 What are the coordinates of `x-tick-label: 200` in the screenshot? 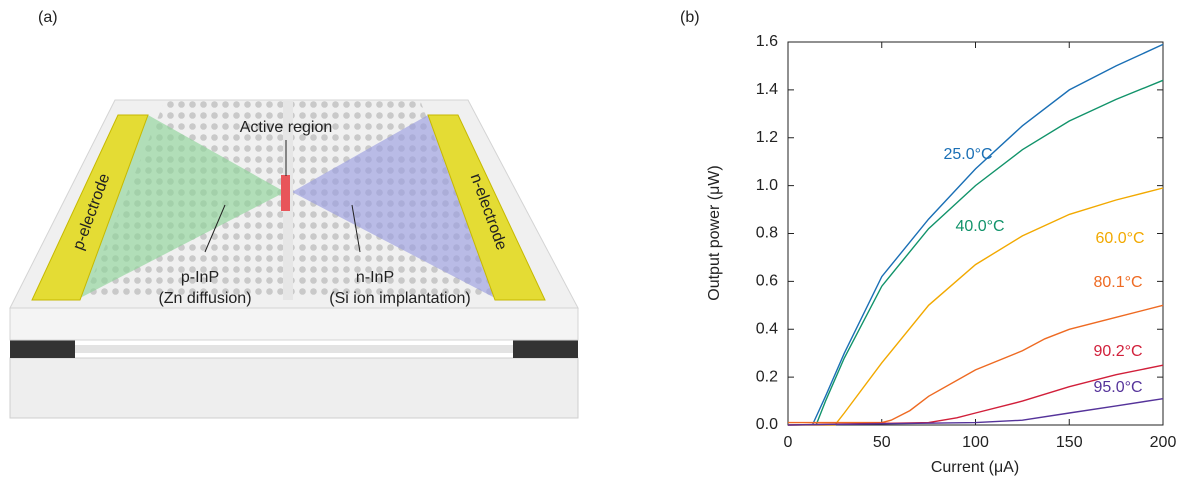 It's located at (1163, 442).